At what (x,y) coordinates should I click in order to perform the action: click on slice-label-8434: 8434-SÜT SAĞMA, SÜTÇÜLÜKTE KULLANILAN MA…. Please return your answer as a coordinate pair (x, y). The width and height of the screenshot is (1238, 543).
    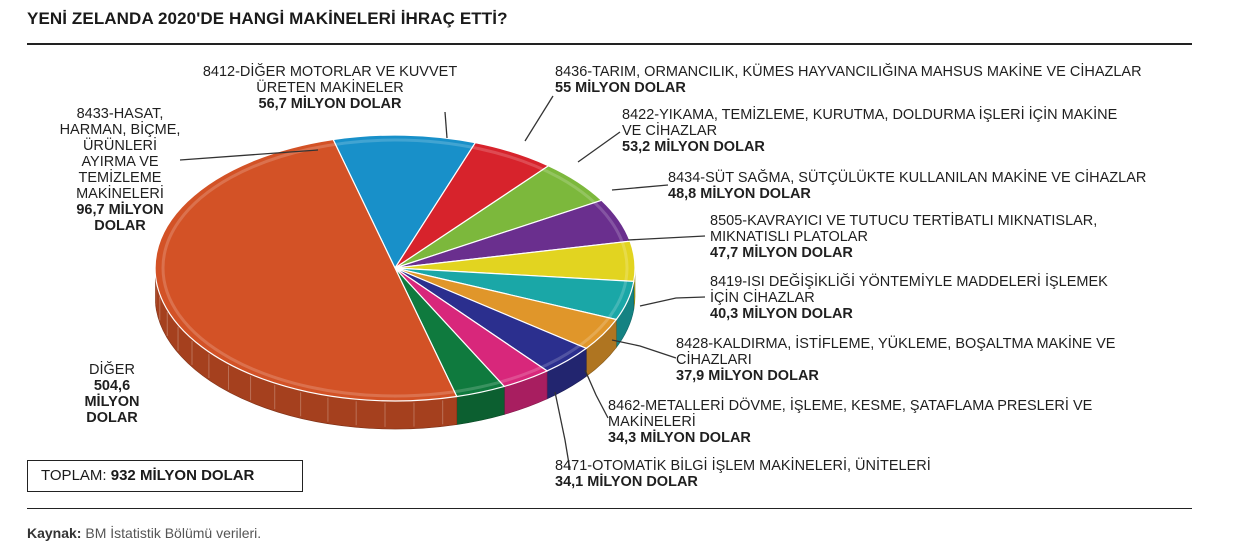
    Looking at the image, I should click on (907, 186).